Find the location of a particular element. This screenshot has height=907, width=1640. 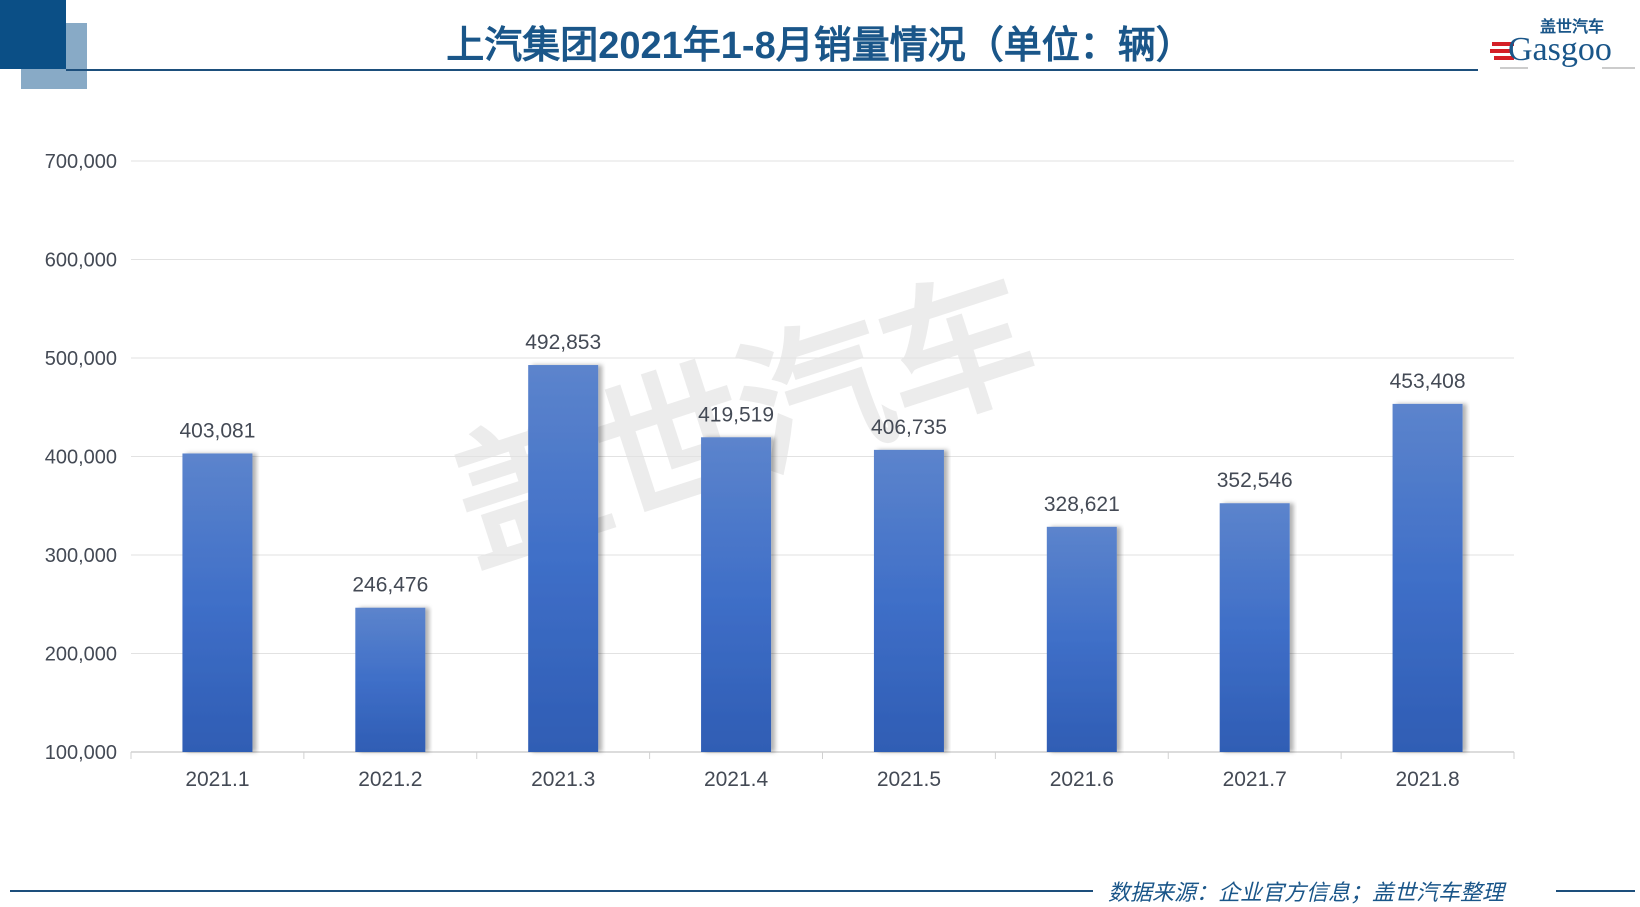

chart-title: 上汽集团2021年1-8月销量情况（单位：辆） is located at coordinates (820, 46).